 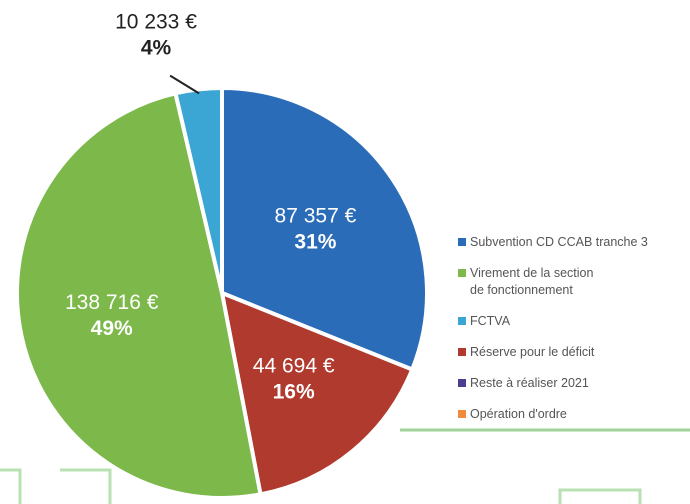 What do you see at coordinates (315, 241) in the screenshot?
I see `percent-label: 31%` at bounding box center [315, 241].